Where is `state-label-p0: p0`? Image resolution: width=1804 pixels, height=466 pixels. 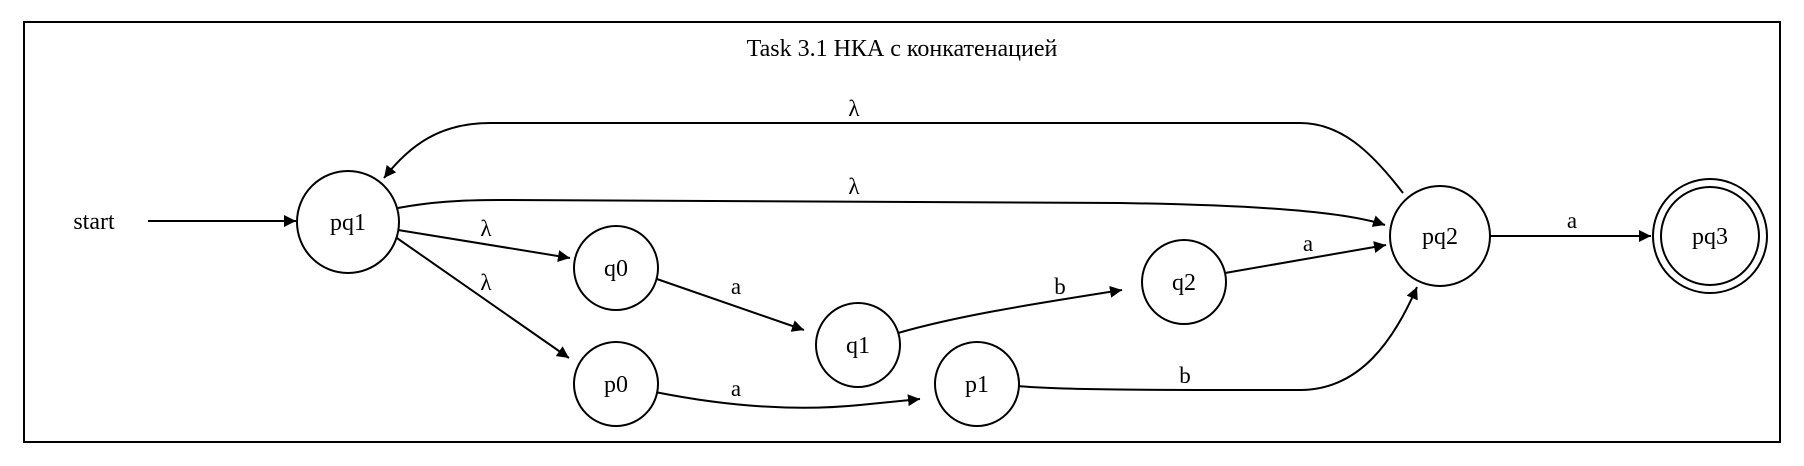 state-label-p0: p0 is located at coordinates (616, 385).